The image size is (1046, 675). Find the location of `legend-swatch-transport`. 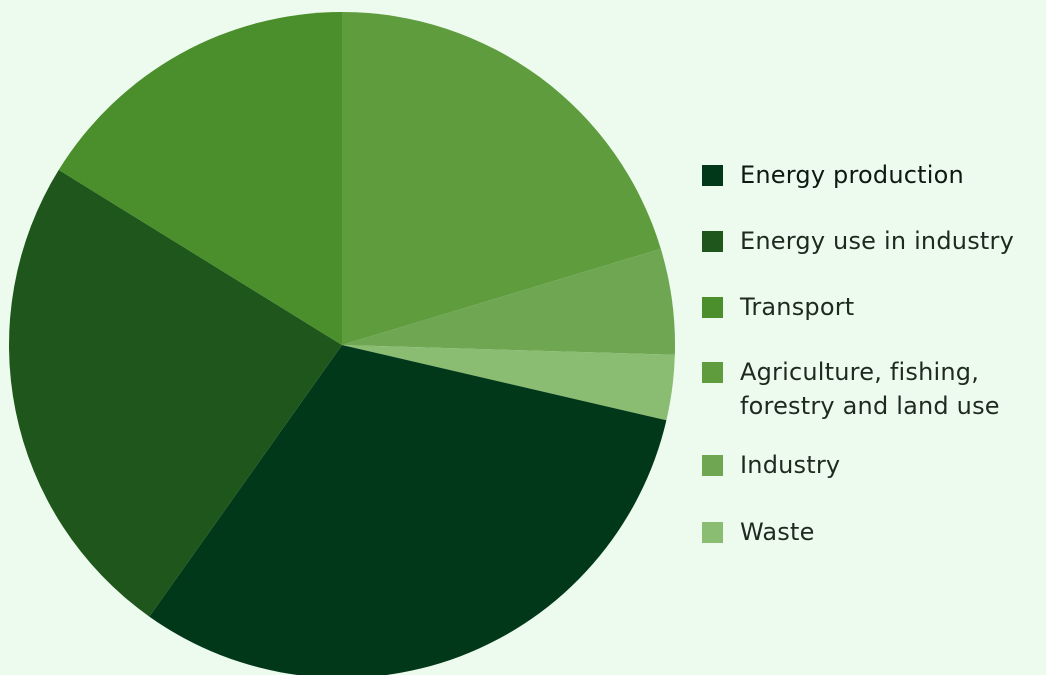

legend-swatch-transport is located at coordinates (712, 307).